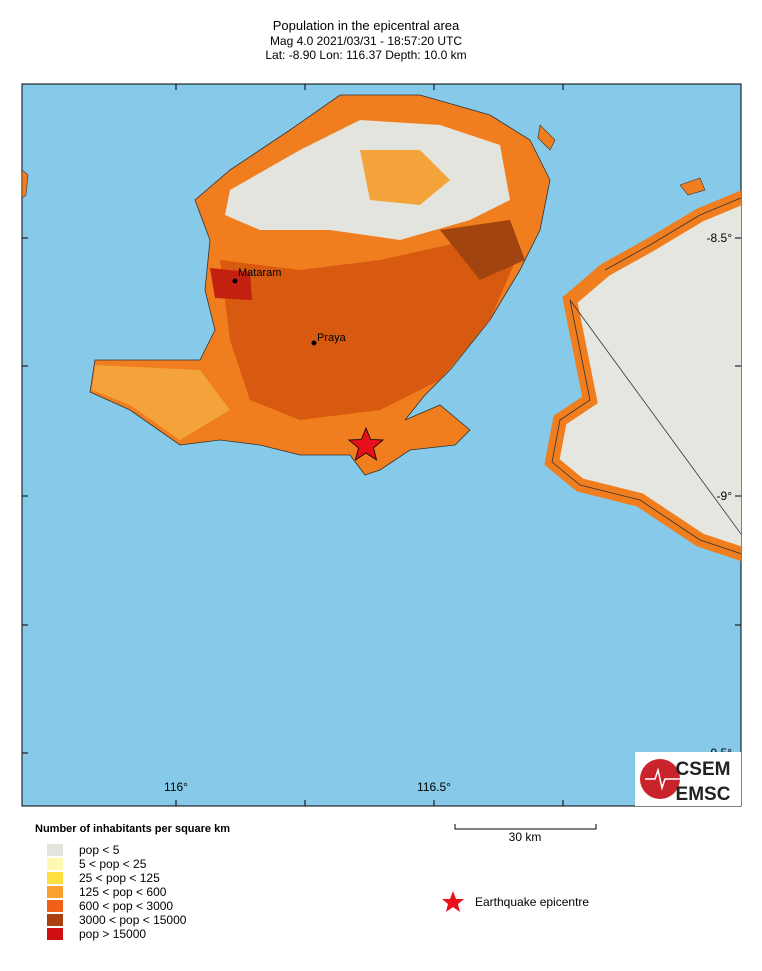 The image size is (762, 971). Describe the element at coordinates (112, 934) in the screenshot. I see `legend-entry: pop > 15000` at that location.